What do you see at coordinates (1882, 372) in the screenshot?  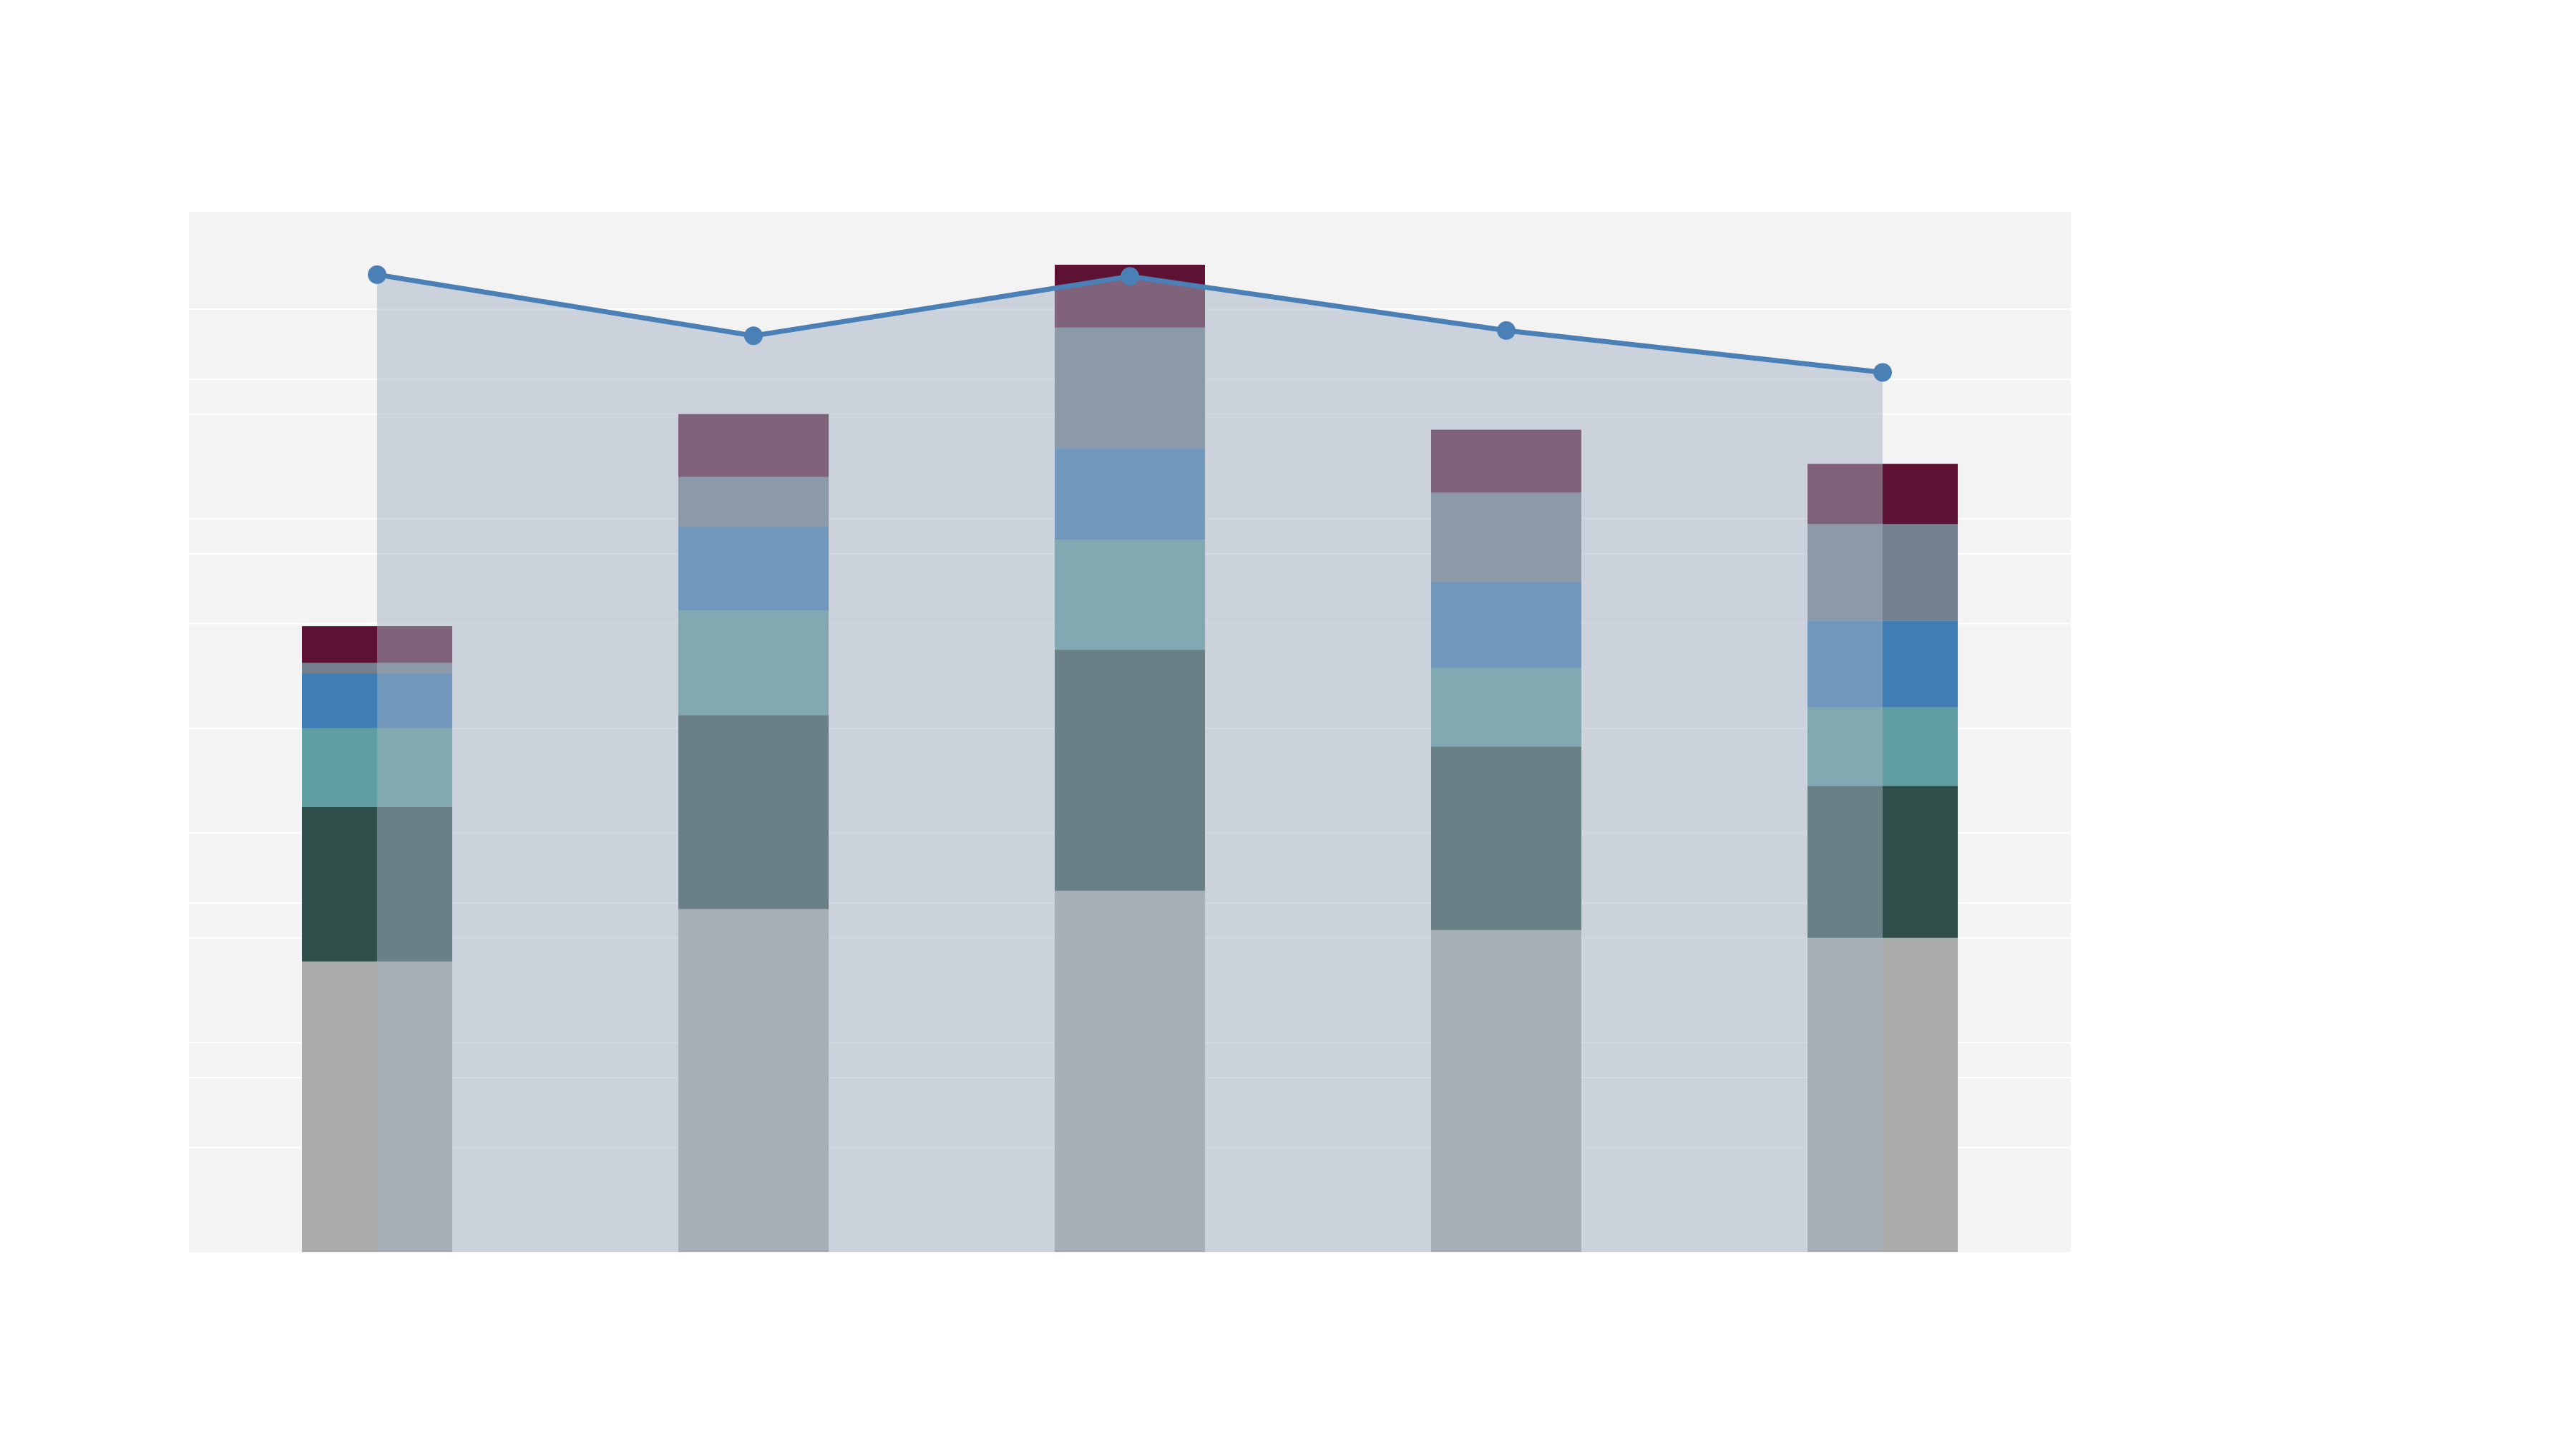 I see `hhi-marker-2024` at bounding box center [1882, 372].